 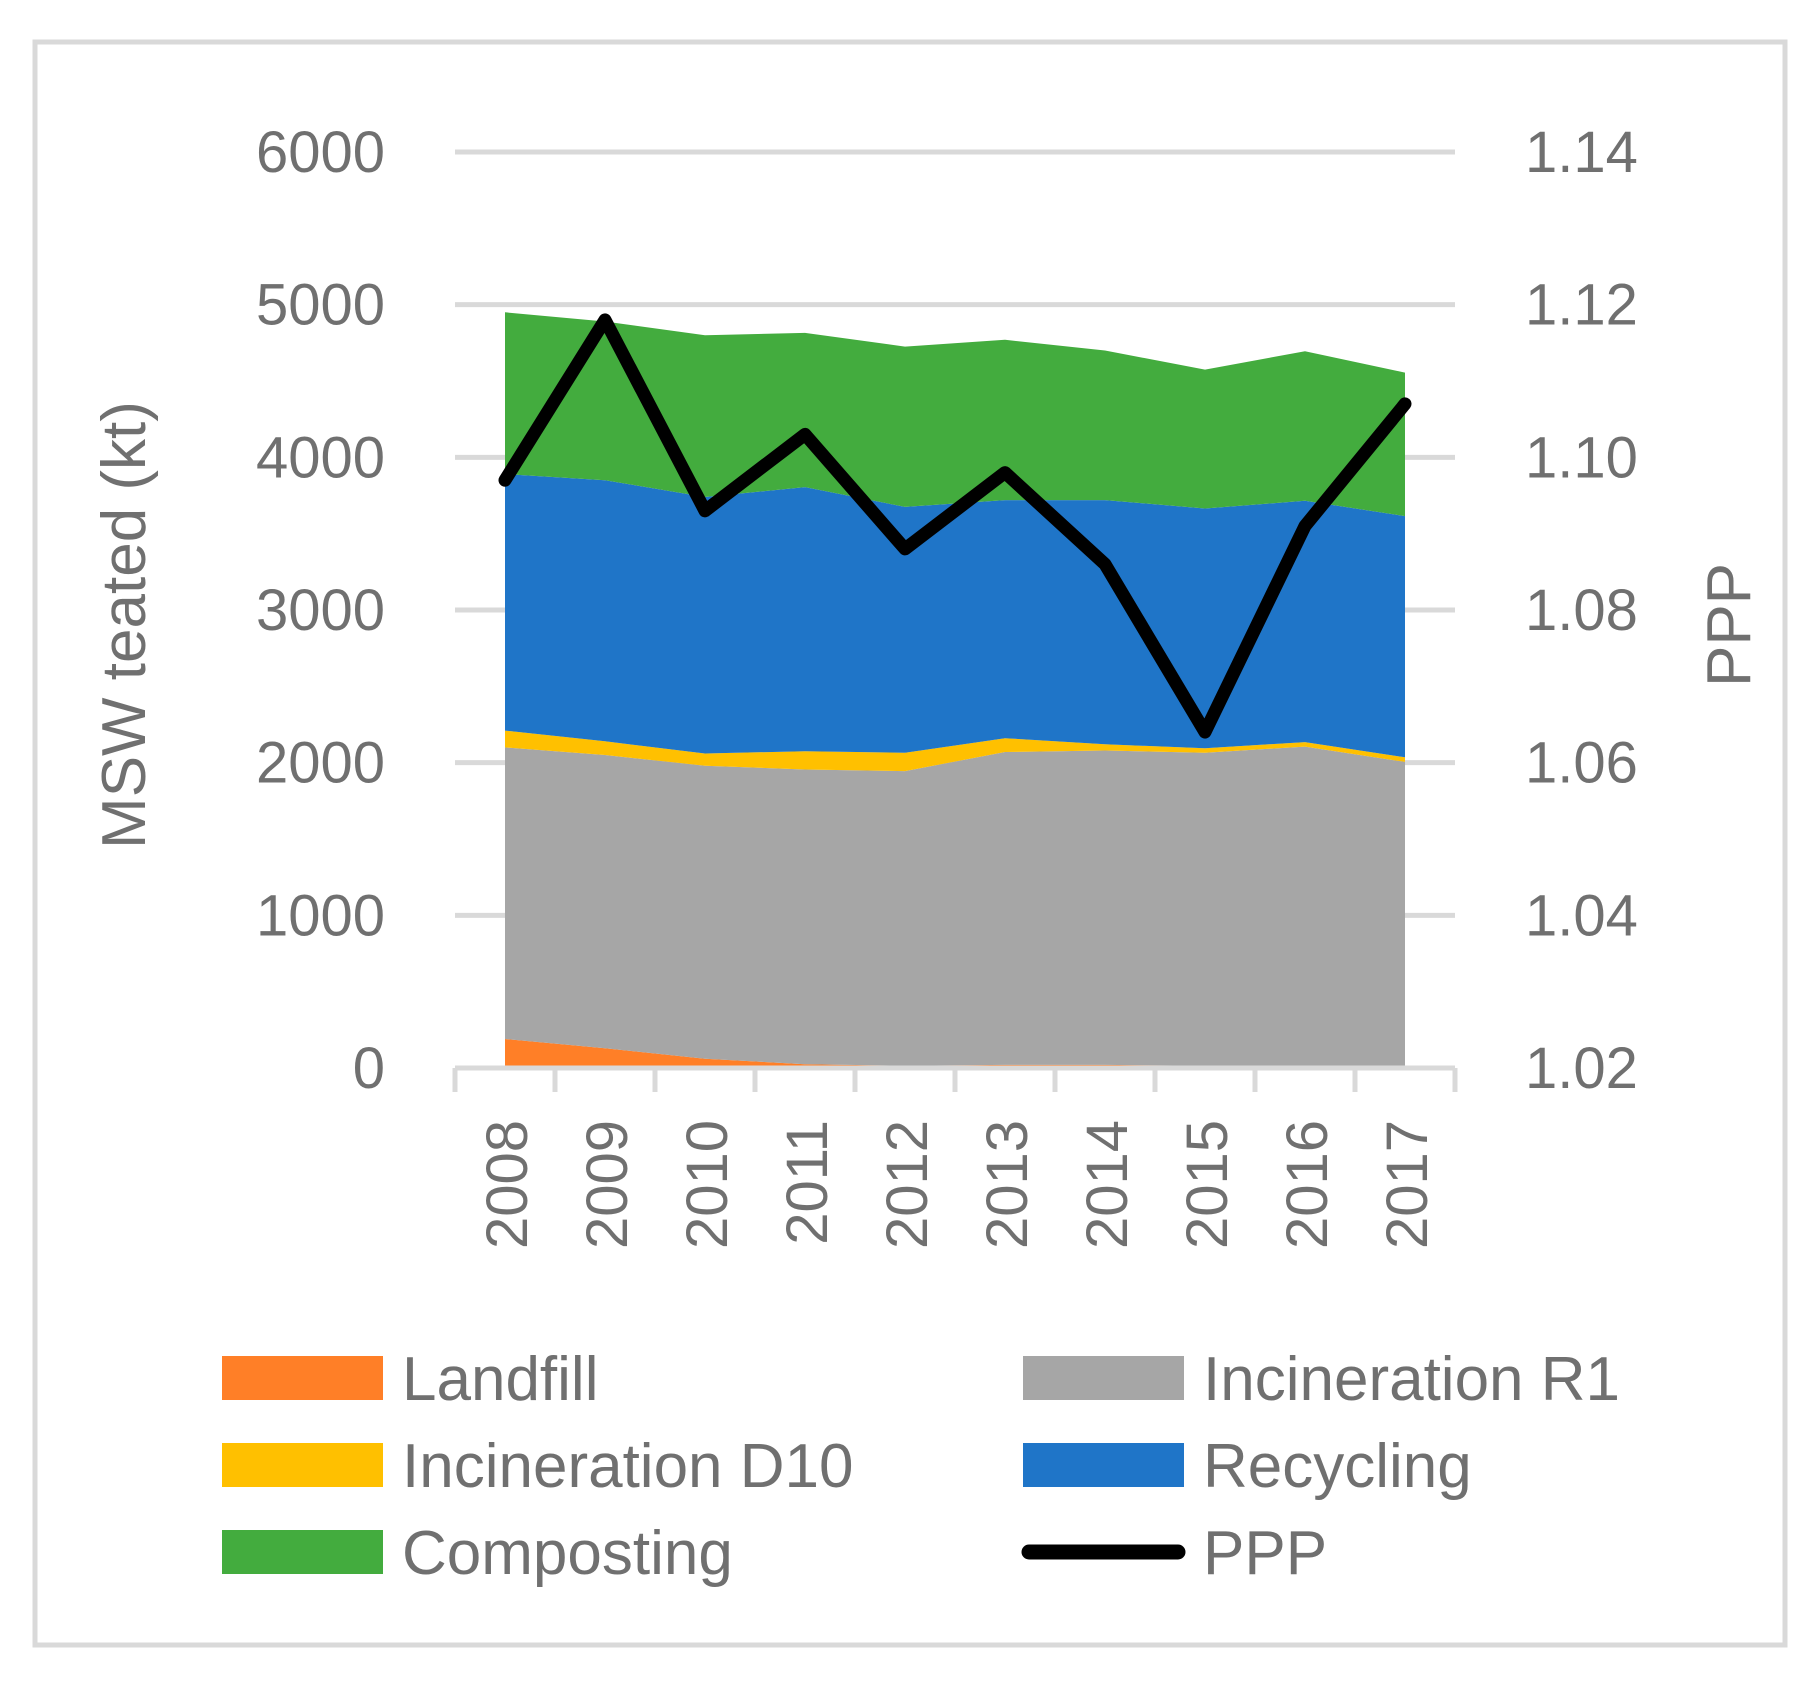 I want to click on legend-marker-incineration-d10, so click(x=302, y=1465).